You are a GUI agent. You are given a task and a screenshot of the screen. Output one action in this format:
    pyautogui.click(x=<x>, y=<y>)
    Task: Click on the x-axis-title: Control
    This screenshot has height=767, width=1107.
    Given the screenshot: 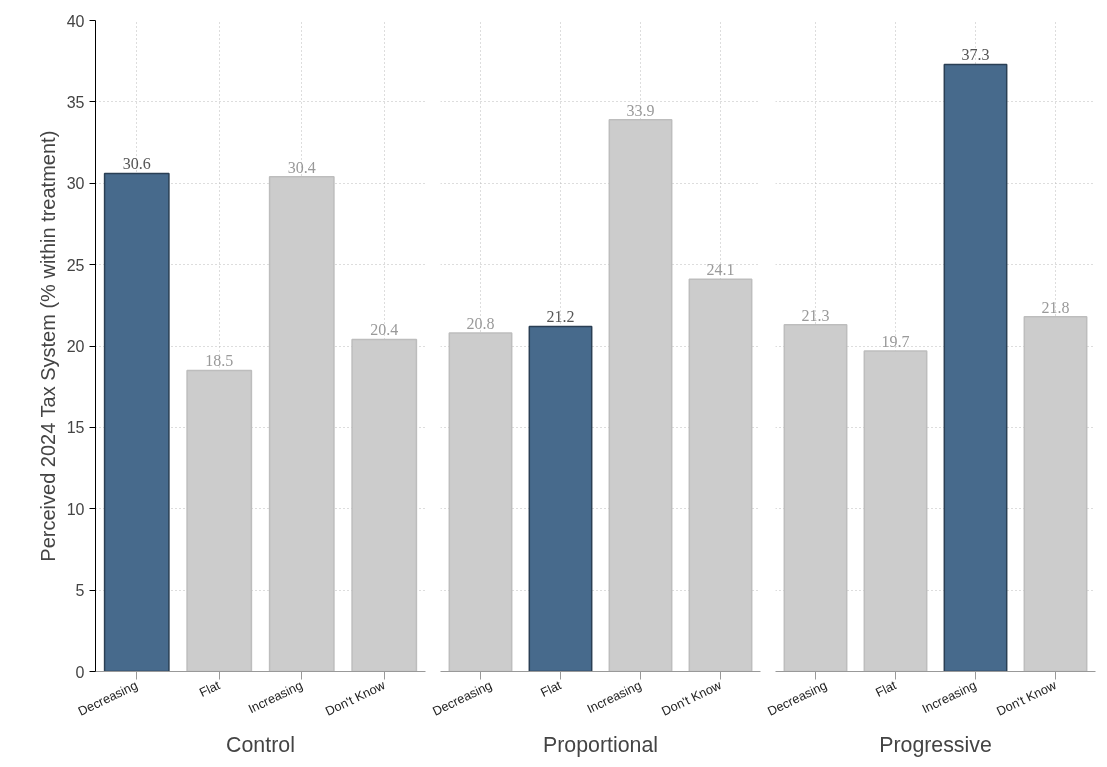 What is the action you would take?
    pyautogui.click(x=260, y=745)
    